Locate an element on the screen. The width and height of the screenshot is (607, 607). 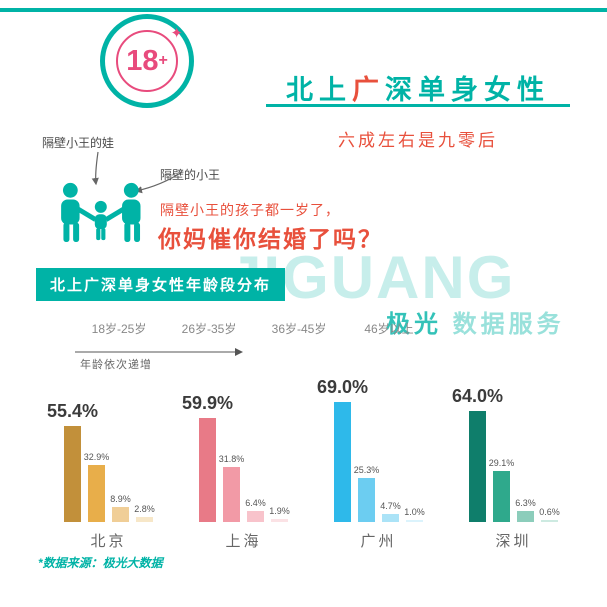
city-label: 北京 is located at coordinates (108, 541).